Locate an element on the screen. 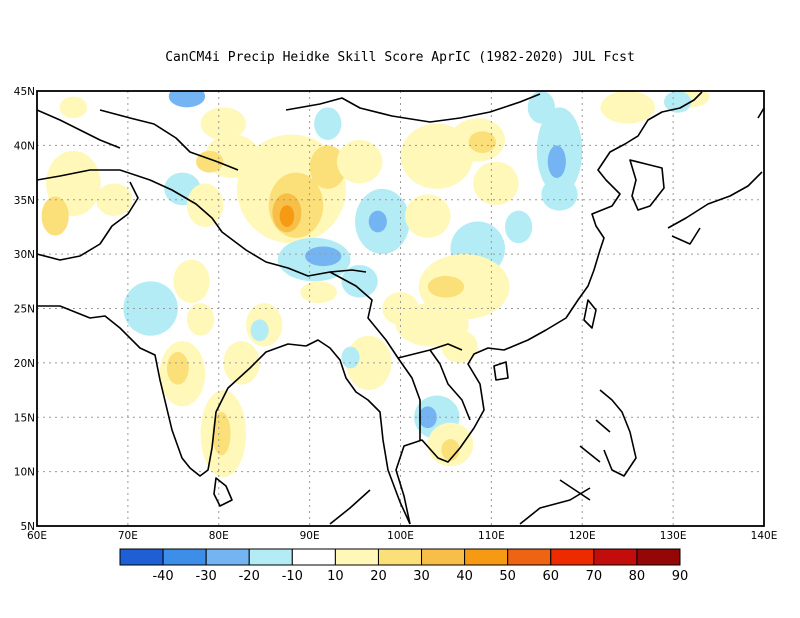  y-tick-label: 10N is located at coordinates (24, 473).